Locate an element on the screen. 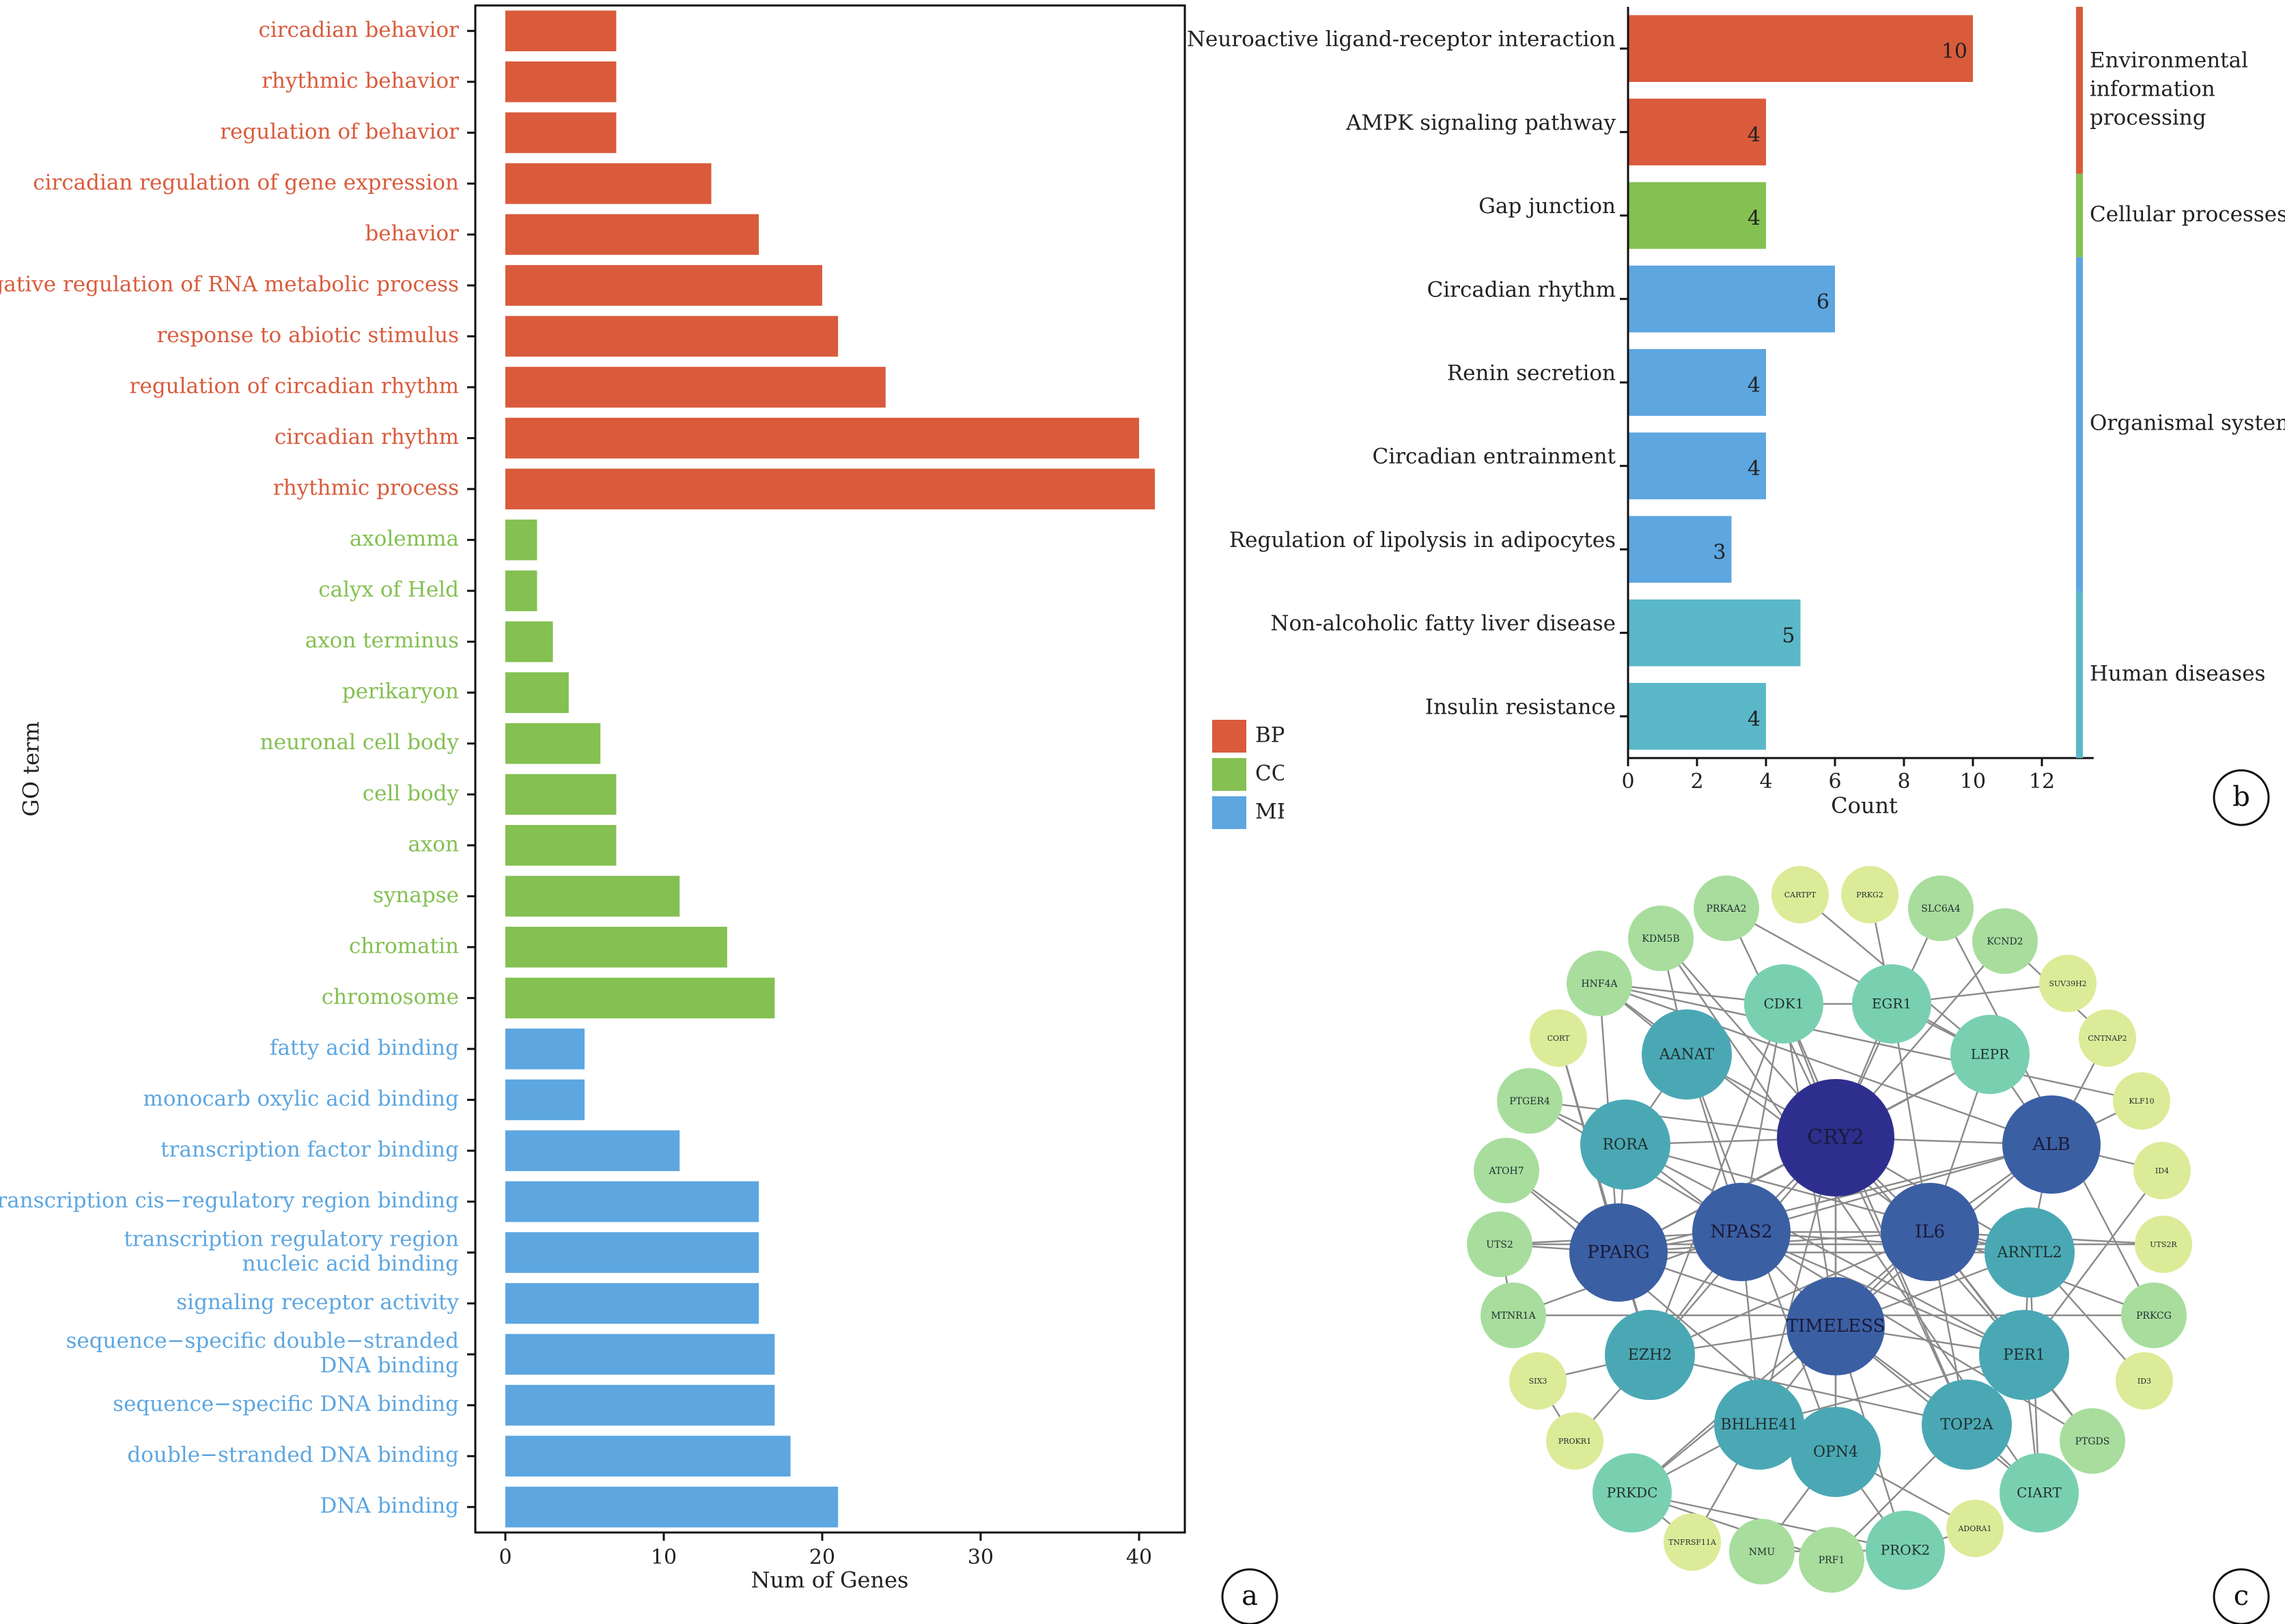 The height and width of the screenshot is (1624, 2285). kegg-group-label-3: Organismal systems is located at coordinates (2187, 424).